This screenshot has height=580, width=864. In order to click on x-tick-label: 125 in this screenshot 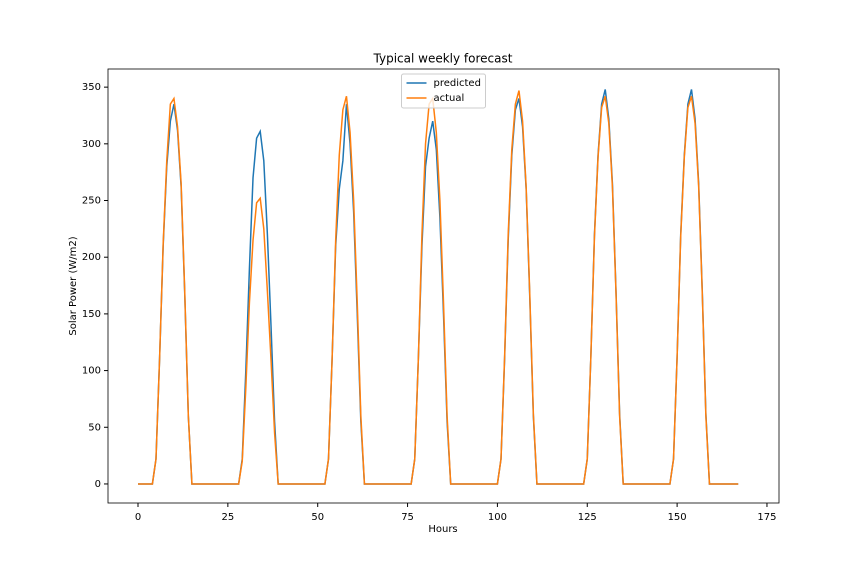, I will do `click(587, 517)`.